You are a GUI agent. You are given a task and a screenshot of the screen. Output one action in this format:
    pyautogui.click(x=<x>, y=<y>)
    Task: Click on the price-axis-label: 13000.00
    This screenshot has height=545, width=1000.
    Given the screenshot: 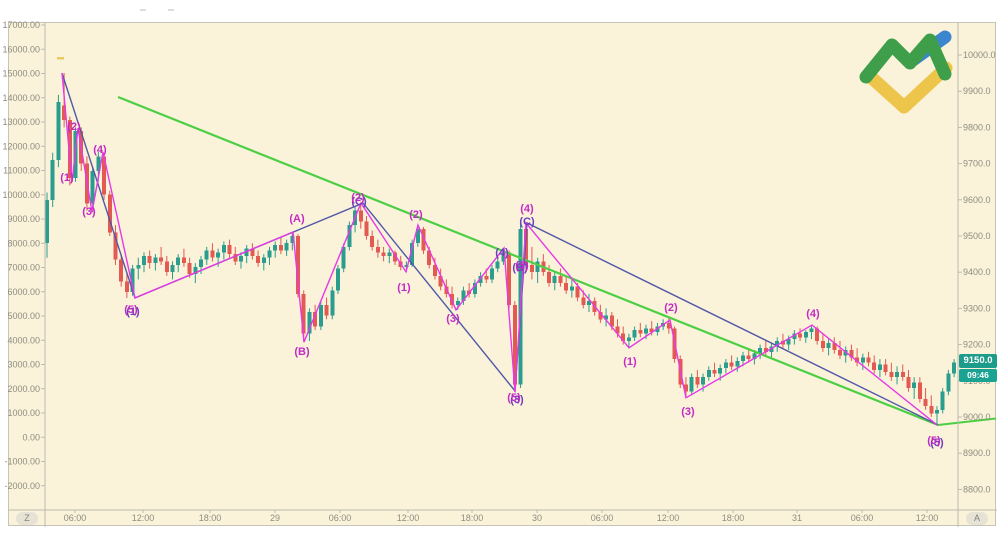 What is the action you would take?
    pyautogui.click(x=21, y=122)
    